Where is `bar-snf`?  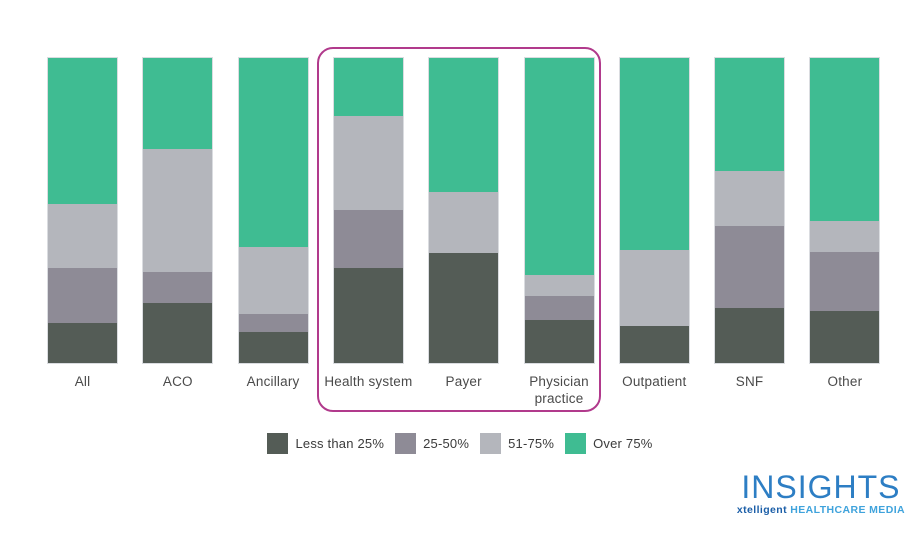 bar-snf is located at coordinates (750, 210).